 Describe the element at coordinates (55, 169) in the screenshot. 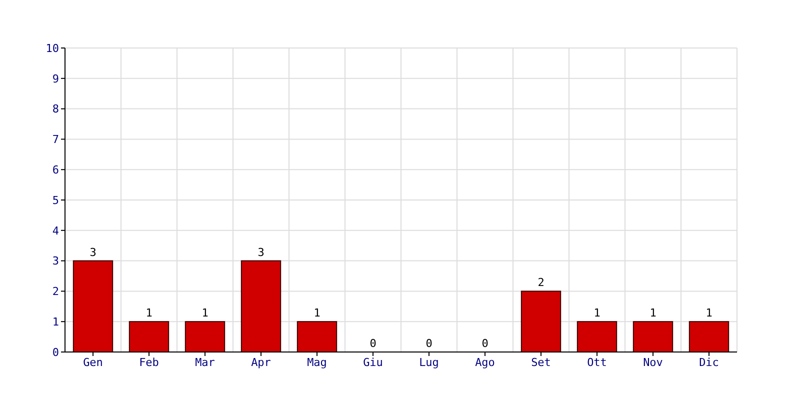

I see `y-tick-label: 6` at that location.